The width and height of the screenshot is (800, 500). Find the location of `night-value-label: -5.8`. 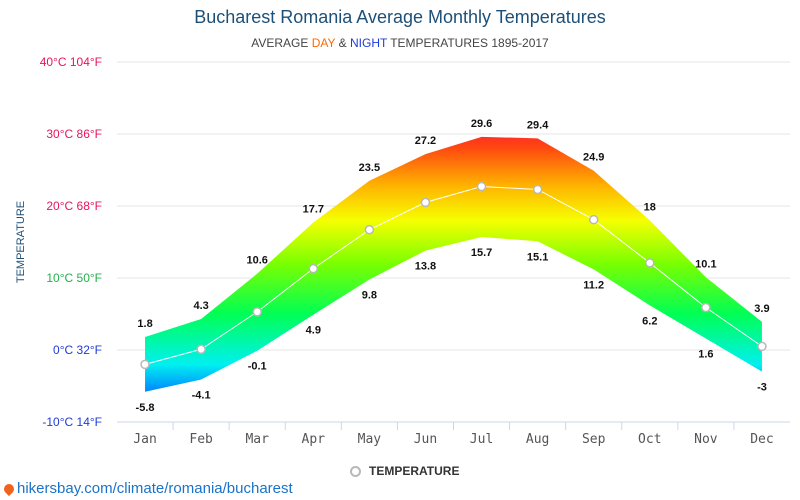

night-value-label: -5.8 is located at coordinates (145, 408).